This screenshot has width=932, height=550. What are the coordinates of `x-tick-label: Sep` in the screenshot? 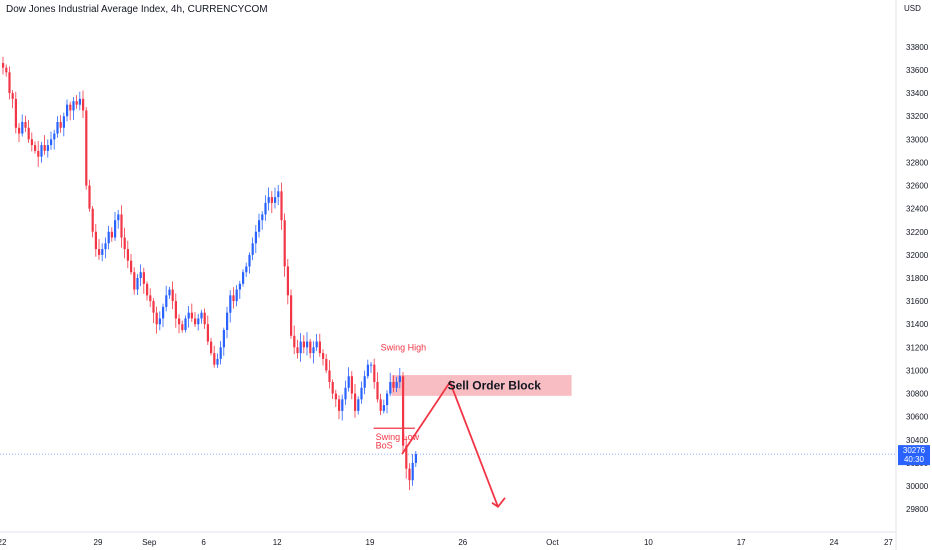 It's located at (149, 542).